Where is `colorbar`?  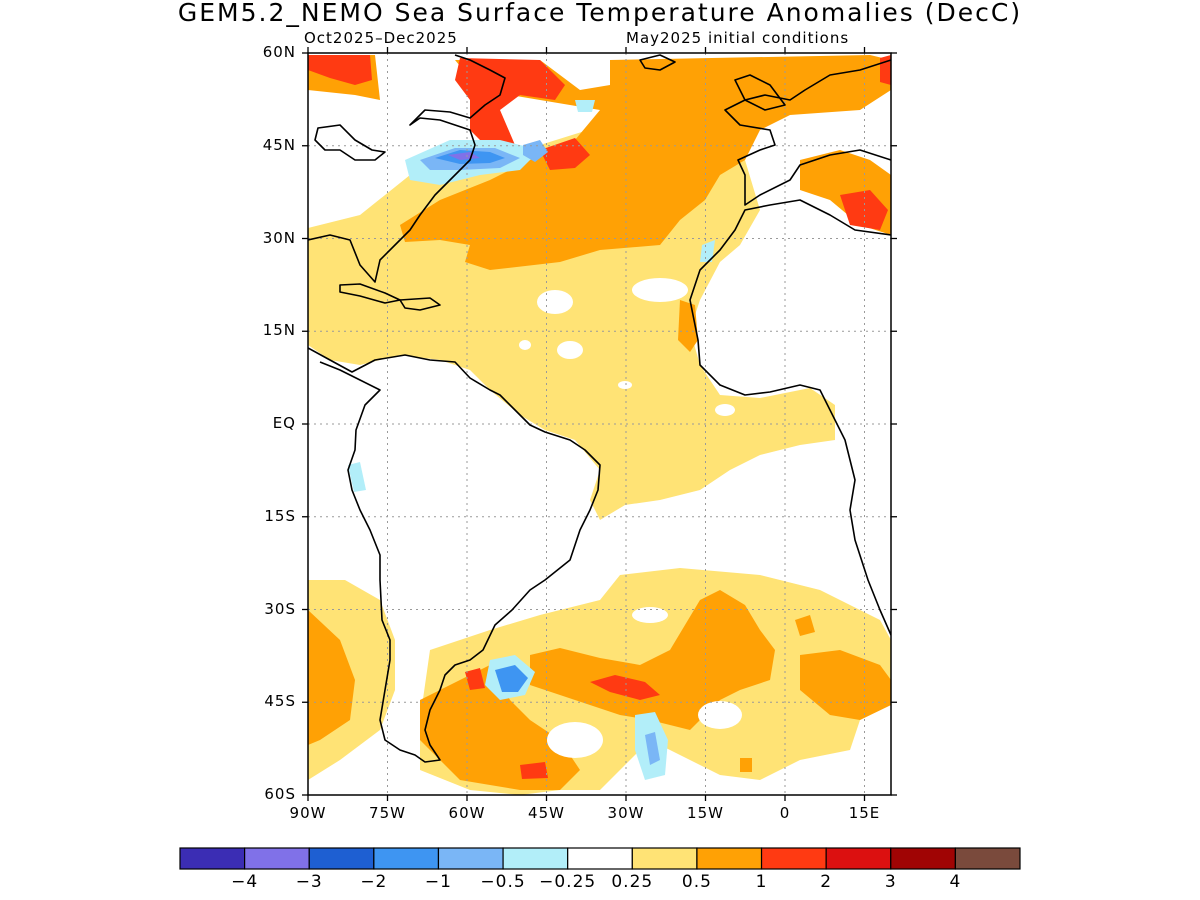
colorbar is located at coordinates (600, 858).